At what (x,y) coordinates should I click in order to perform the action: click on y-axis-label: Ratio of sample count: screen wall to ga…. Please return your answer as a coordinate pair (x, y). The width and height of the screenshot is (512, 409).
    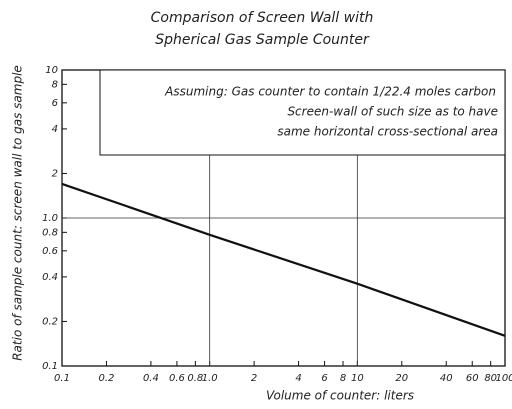
    Looking at the image, I should click on (18, 213).